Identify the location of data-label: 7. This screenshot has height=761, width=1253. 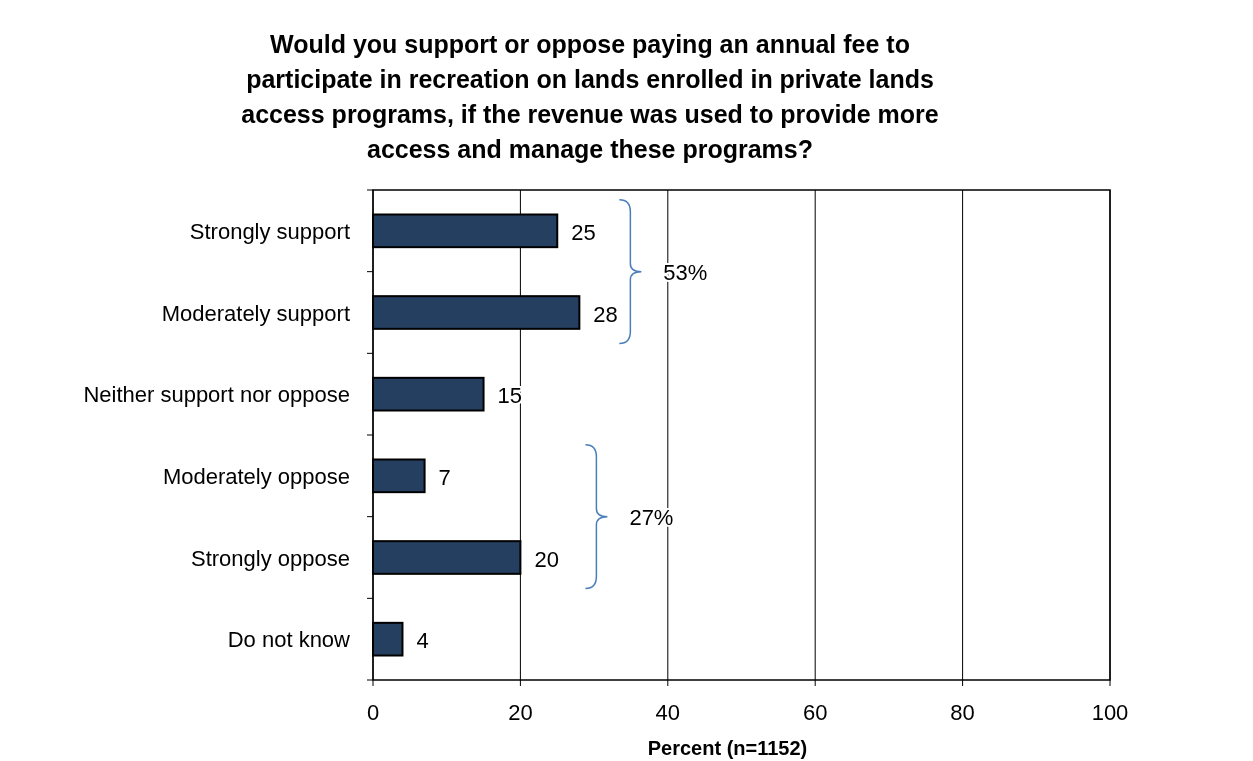
(444, 477).